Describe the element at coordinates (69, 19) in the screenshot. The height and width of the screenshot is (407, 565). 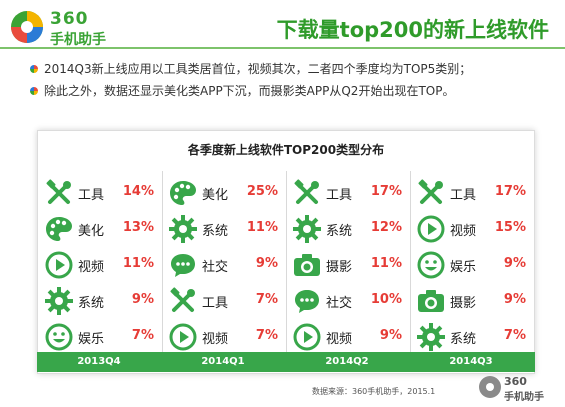
I see `logo-number: 360` at that location.